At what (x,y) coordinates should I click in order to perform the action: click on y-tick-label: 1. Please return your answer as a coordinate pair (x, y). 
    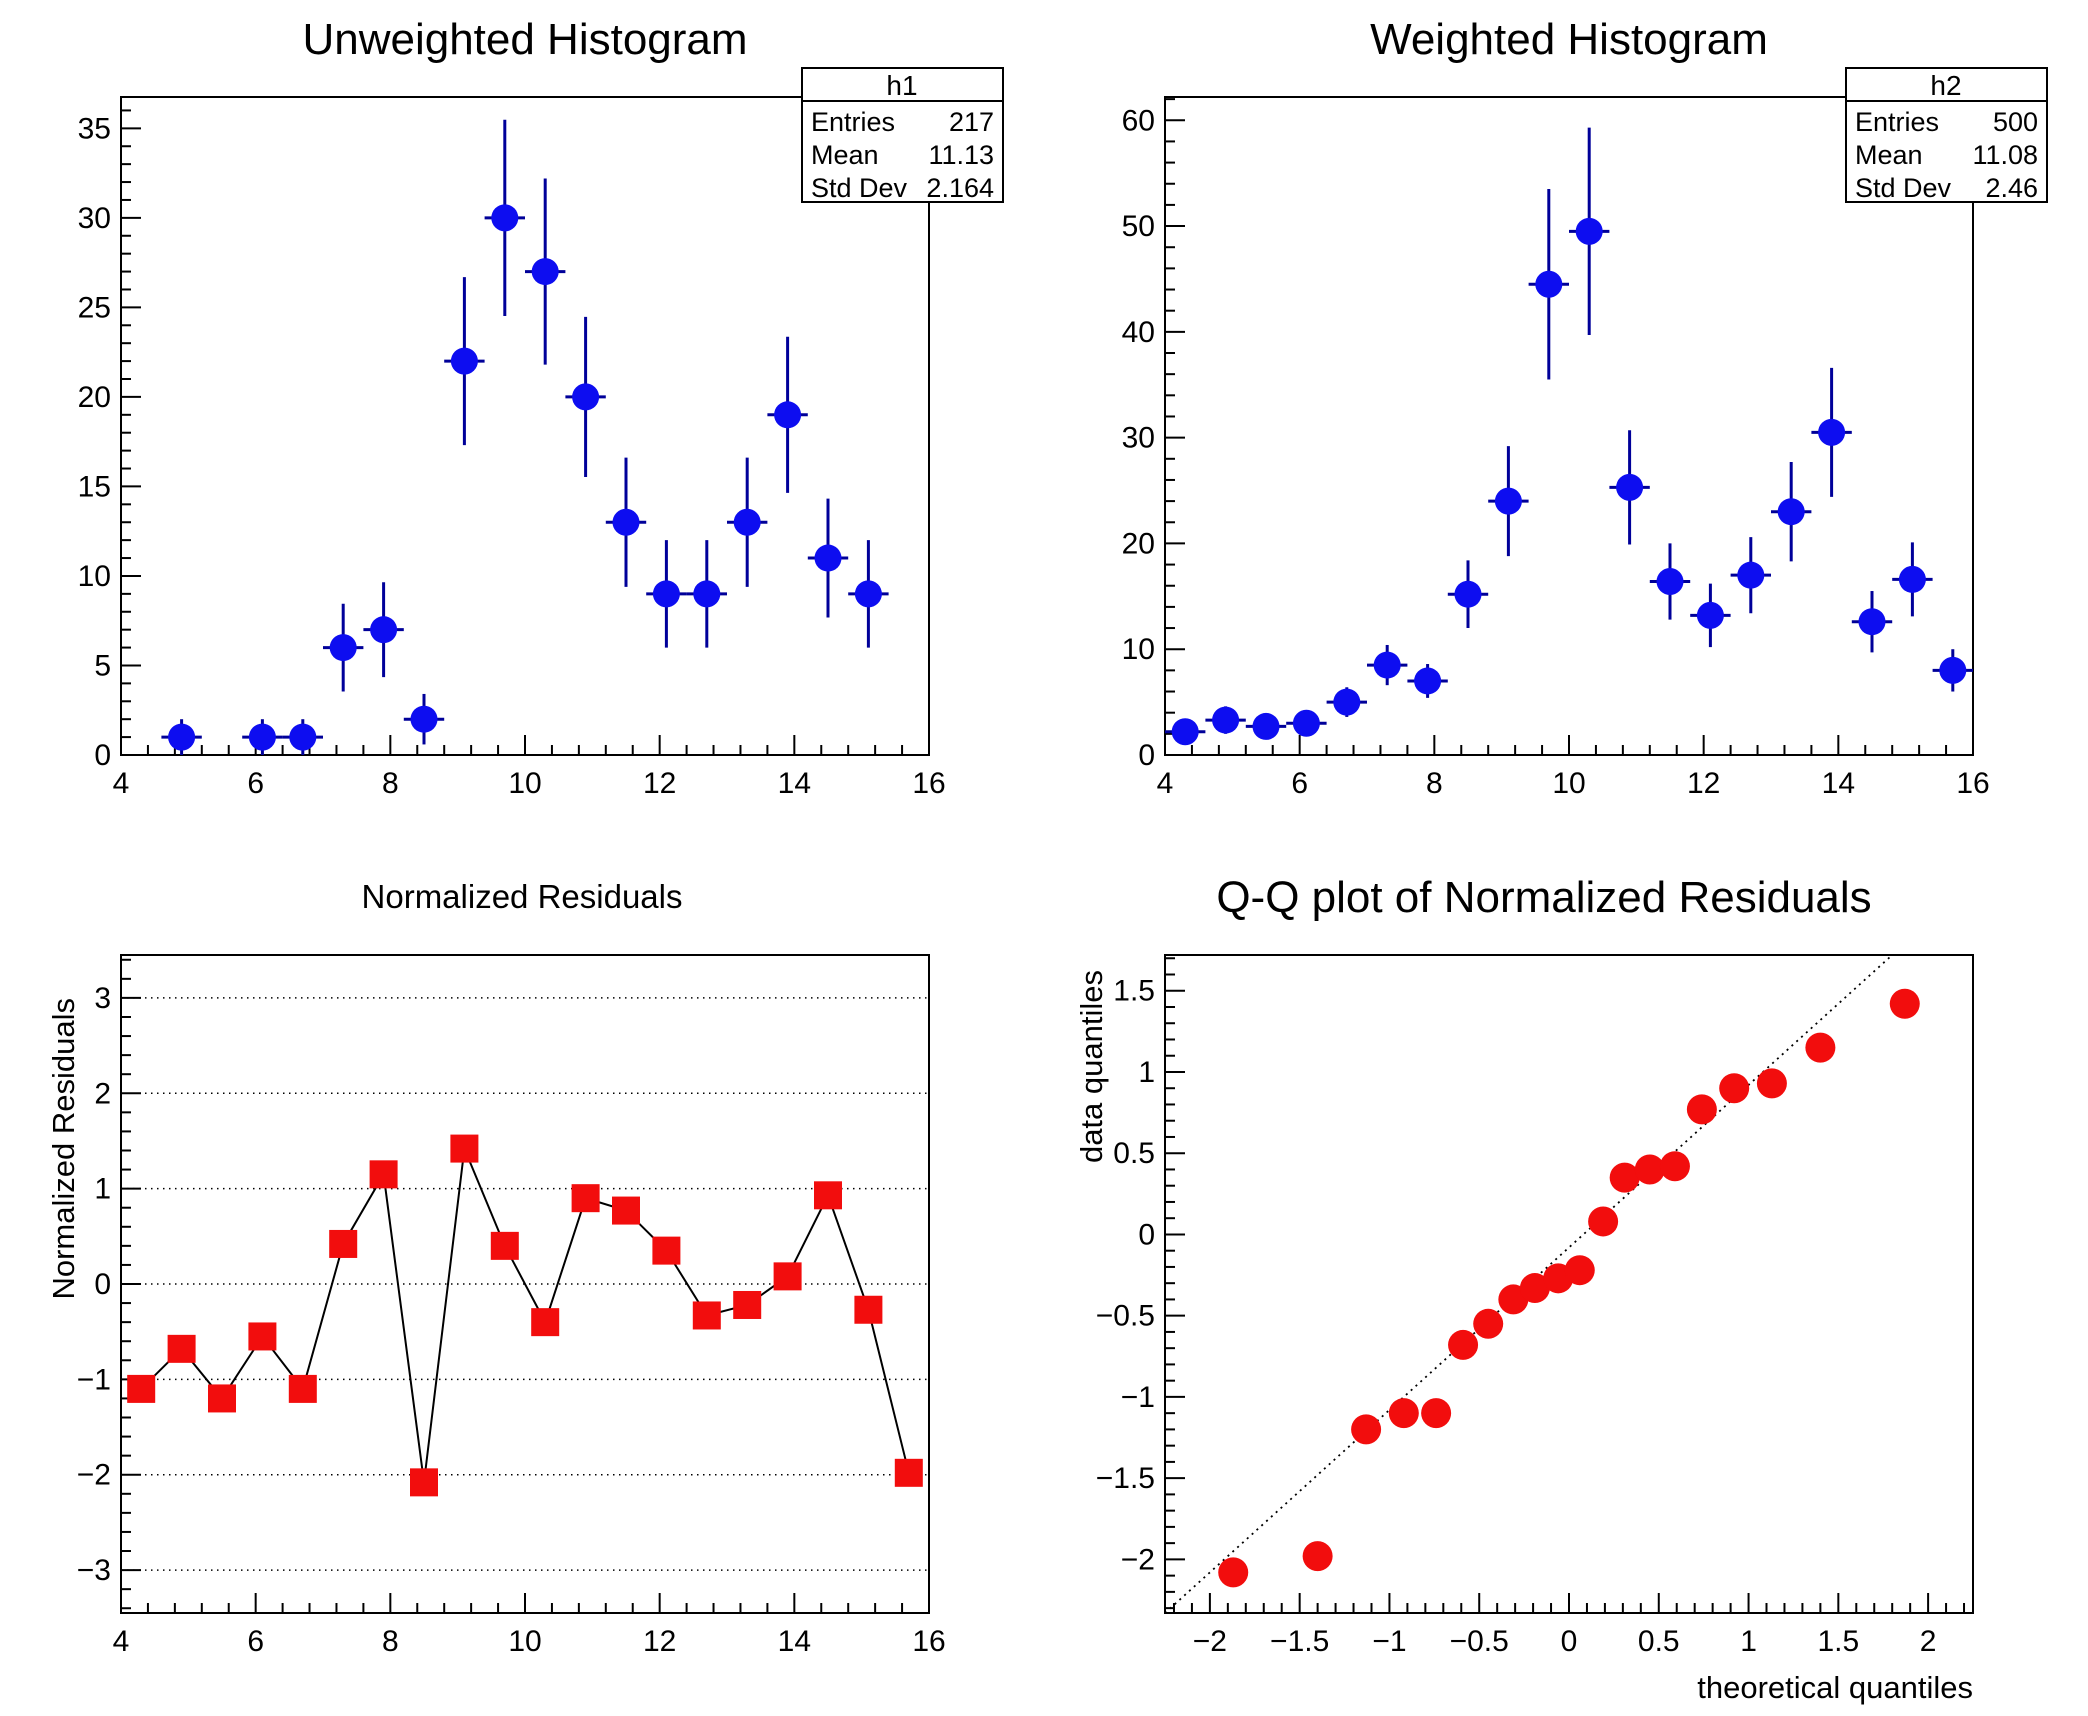
    Looking at the image, I should click on (1146, 1072).